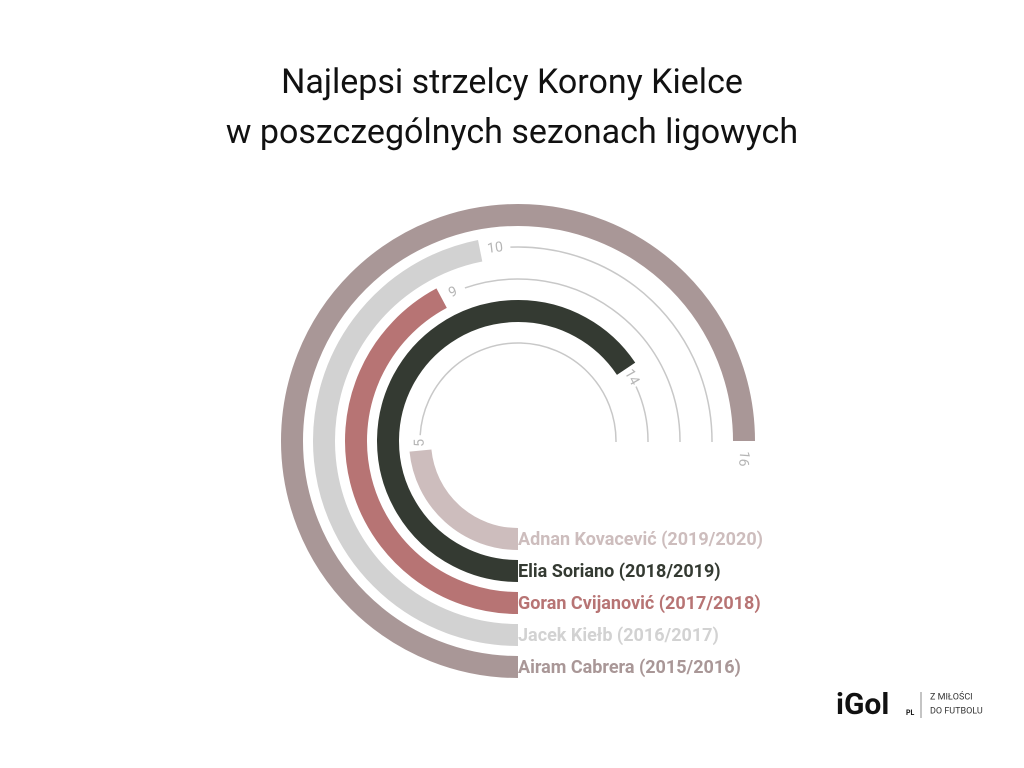 The width and height of the screenshot is (1024, 768). What do you see at coordinates (743, 458) in the screenshot?
I see `value-label: 16` at bounding box center [743, 458].